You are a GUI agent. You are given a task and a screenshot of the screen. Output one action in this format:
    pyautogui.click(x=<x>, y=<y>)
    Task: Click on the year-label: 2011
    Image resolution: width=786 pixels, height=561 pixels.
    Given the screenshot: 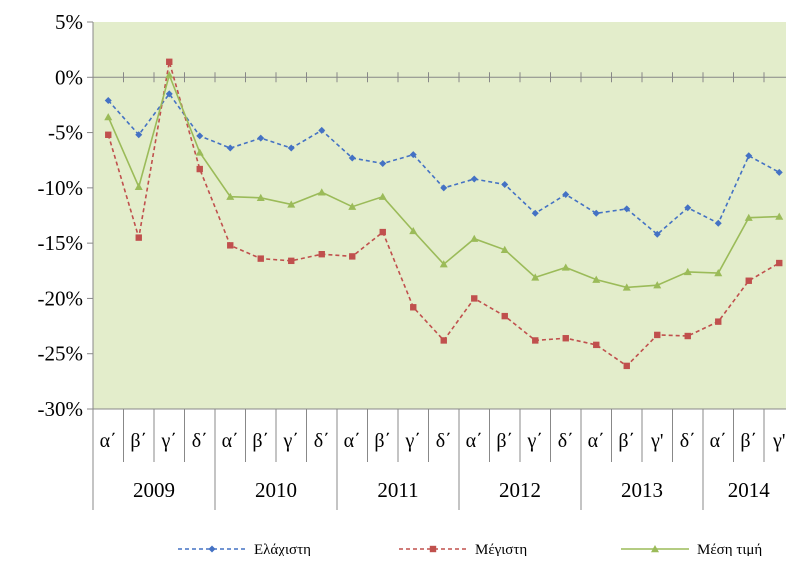 What is the action you would take?
    pyautogui.click(x=397, y=490)
    